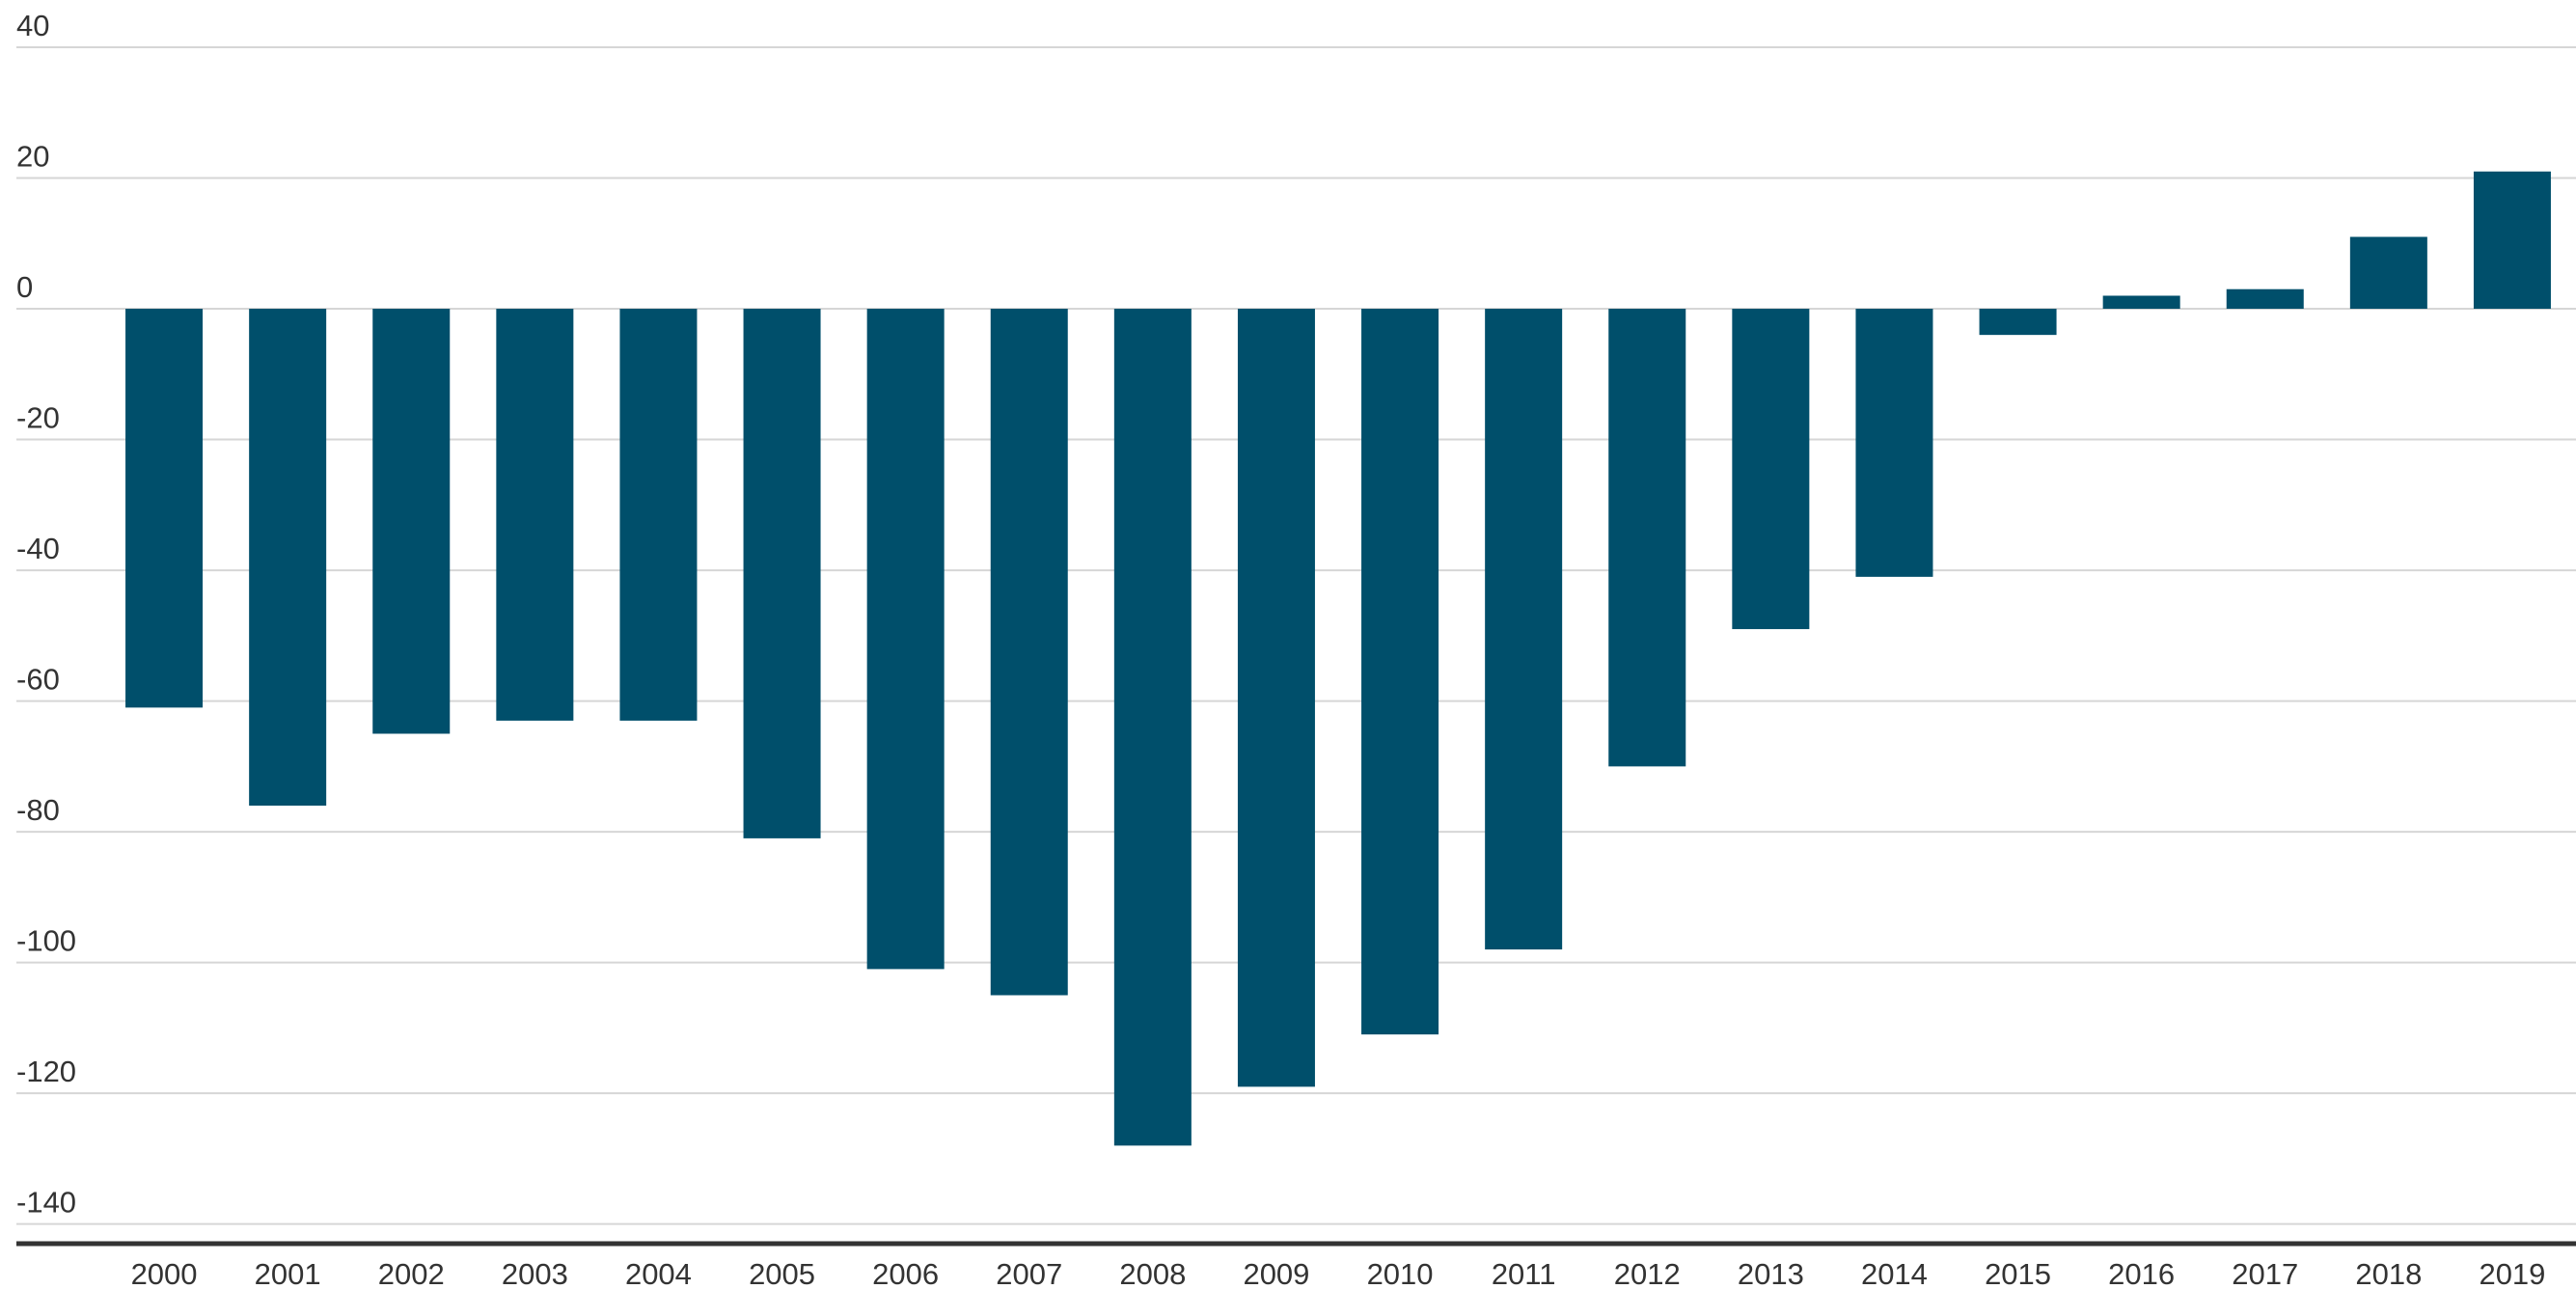  What do you see at coordinates (906, 1273) in the screenshot?
I see `x-tick-label: 2006` at bounding box center [906, 1273].